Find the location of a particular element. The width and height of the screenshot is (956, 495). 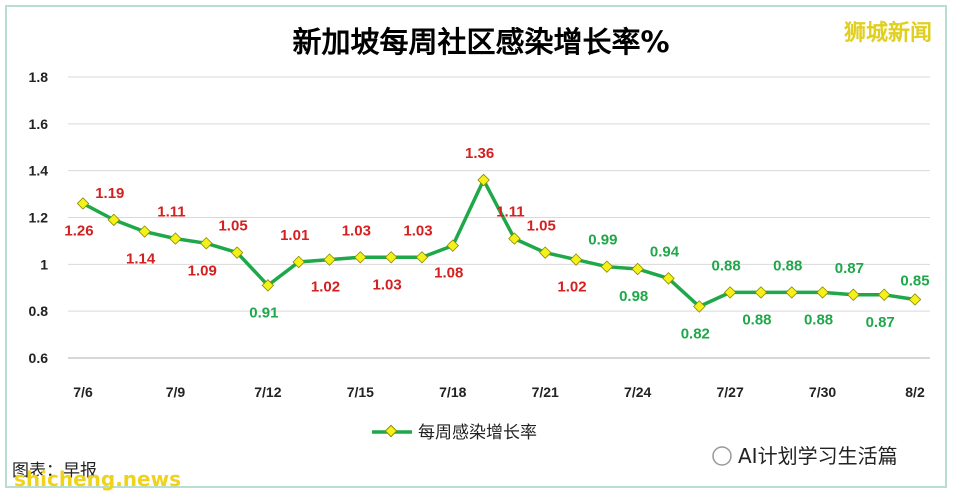

footer-watermark: shicheng.news is located at coordinates (97, 479).